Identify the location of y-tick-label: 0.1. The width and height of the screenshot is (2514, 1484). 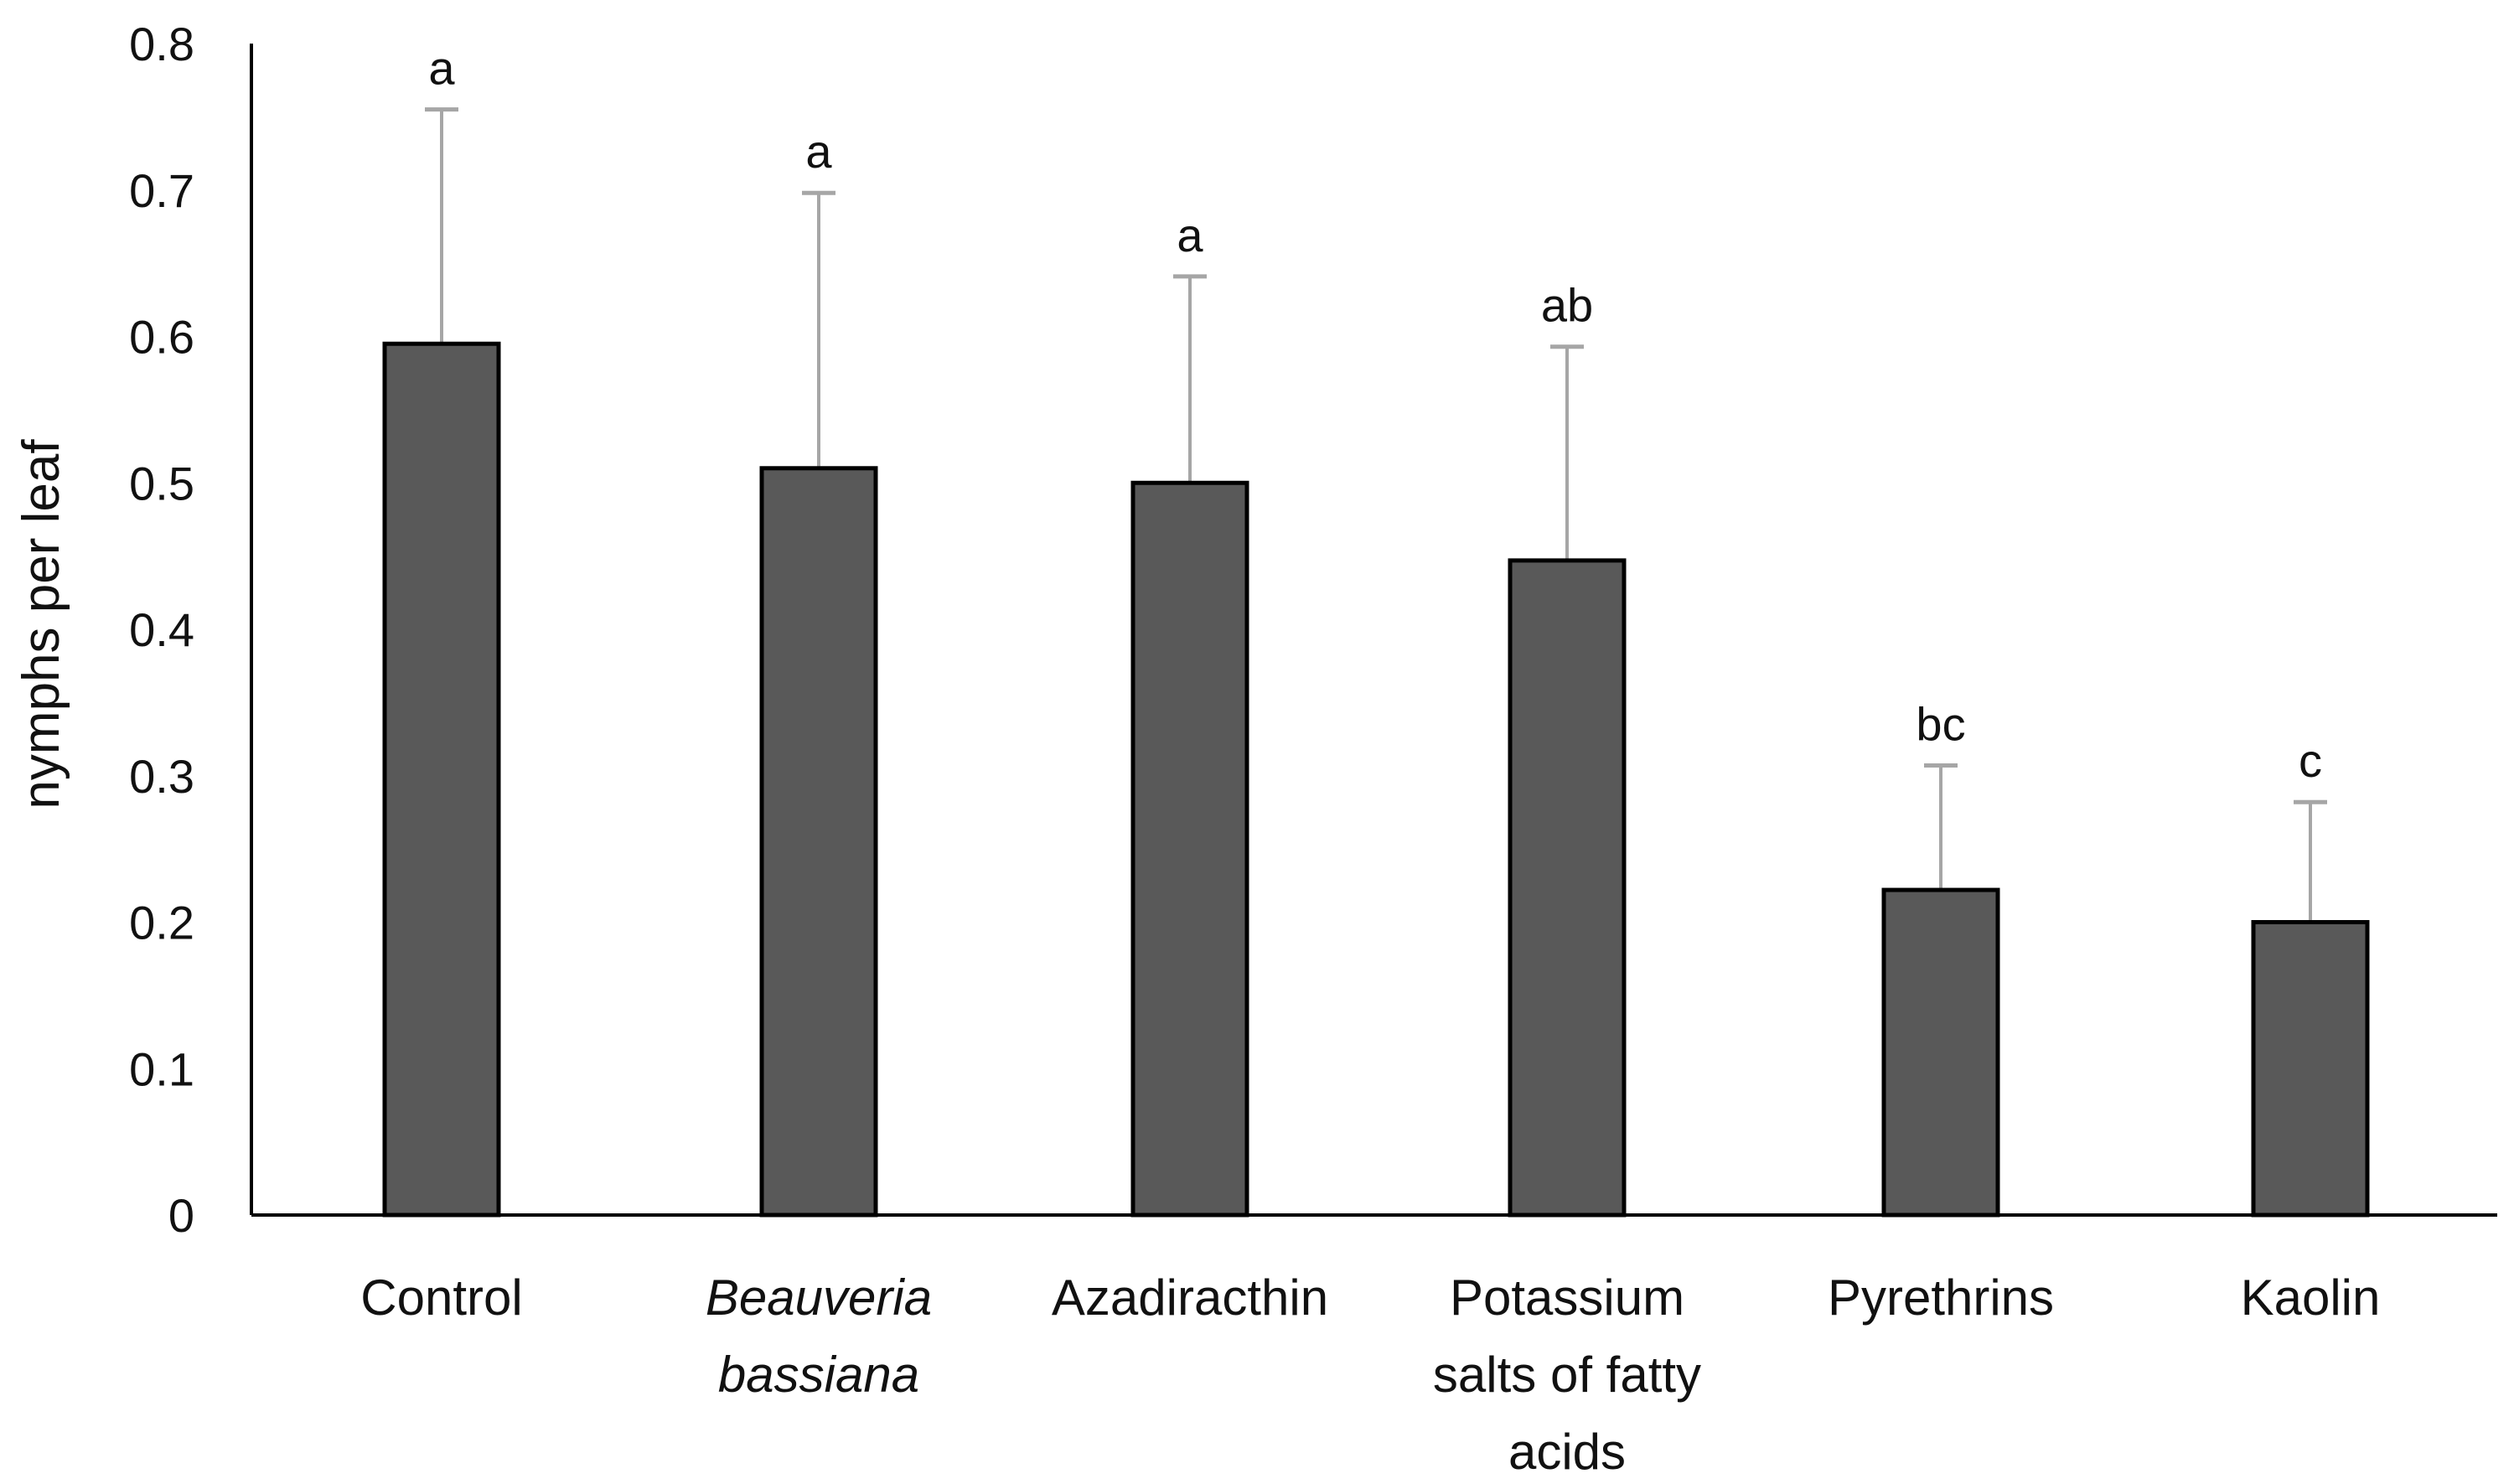
(161, 1069).